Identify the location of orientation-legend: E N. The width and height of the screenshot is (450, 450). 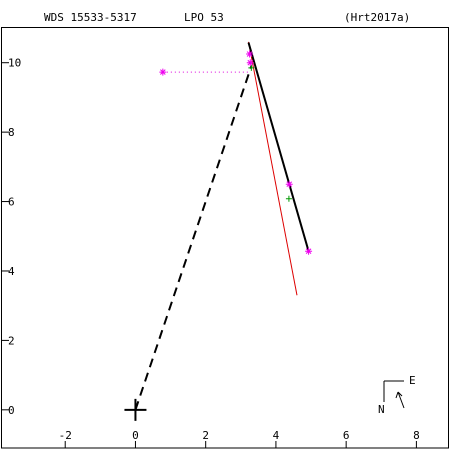
(397, 395).